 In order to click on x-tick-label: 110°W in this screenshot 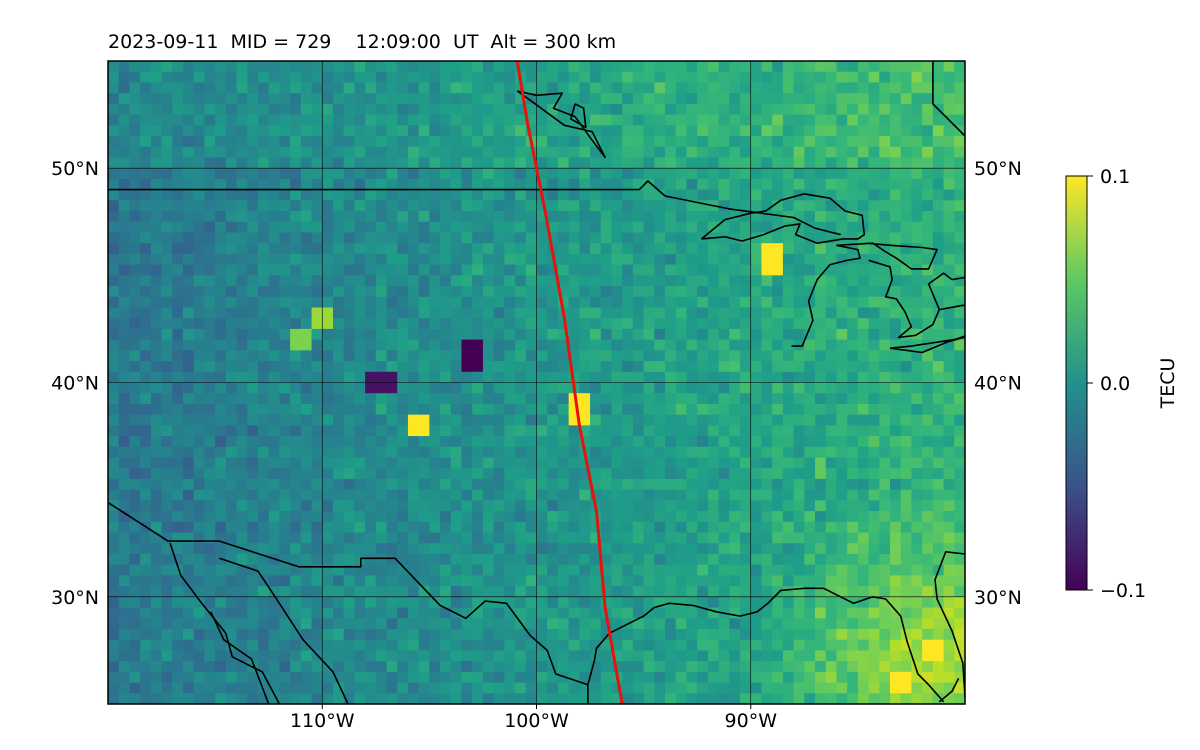, I will do `click(322, 721)`.